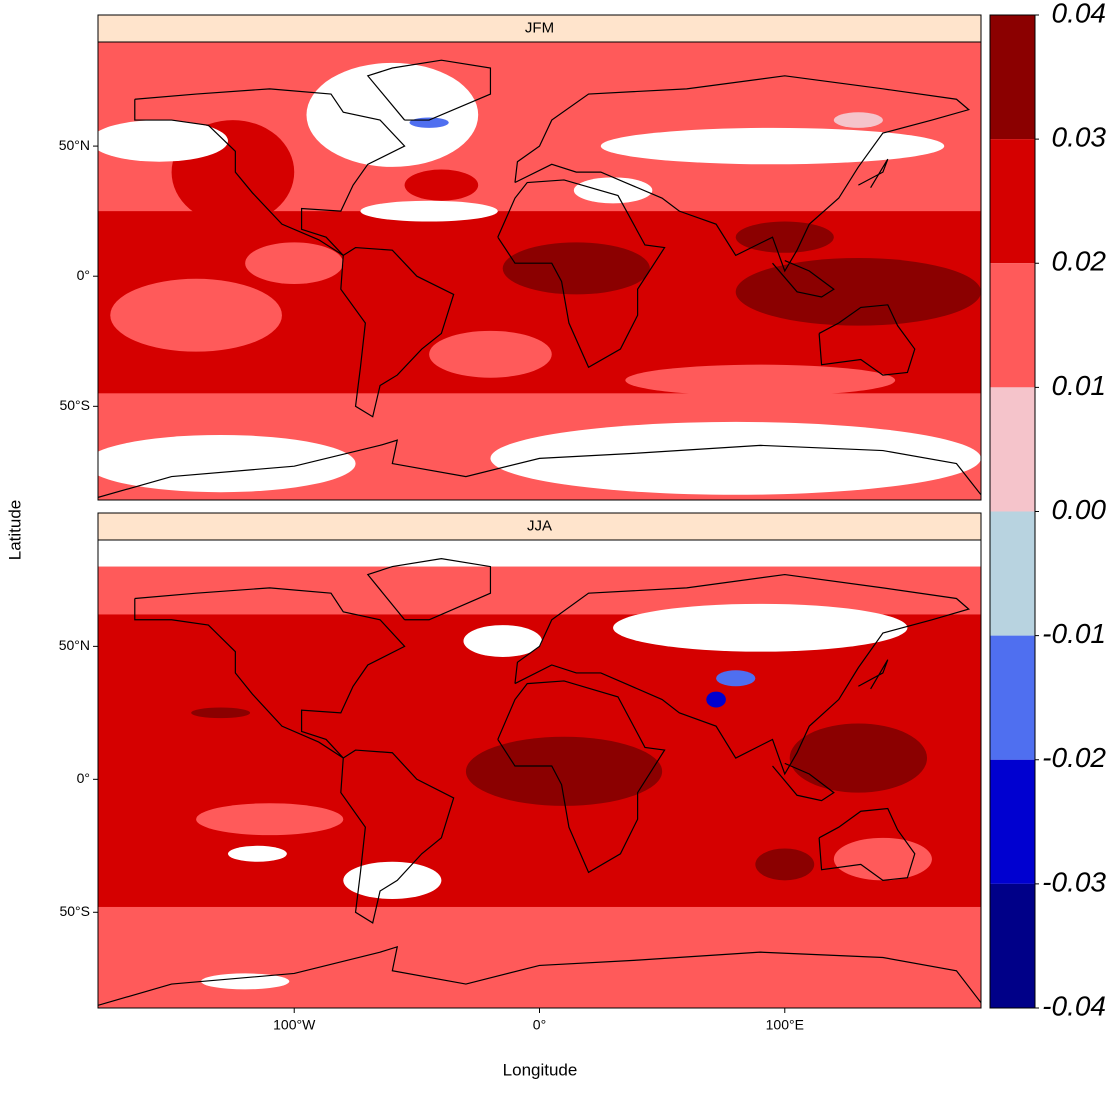 The image size is (1112, 1094). What do you see at coordinates (1074, 881) in the screenshot?
I see `colorbar-label: -0.03` at bounding box center [1074, 881].